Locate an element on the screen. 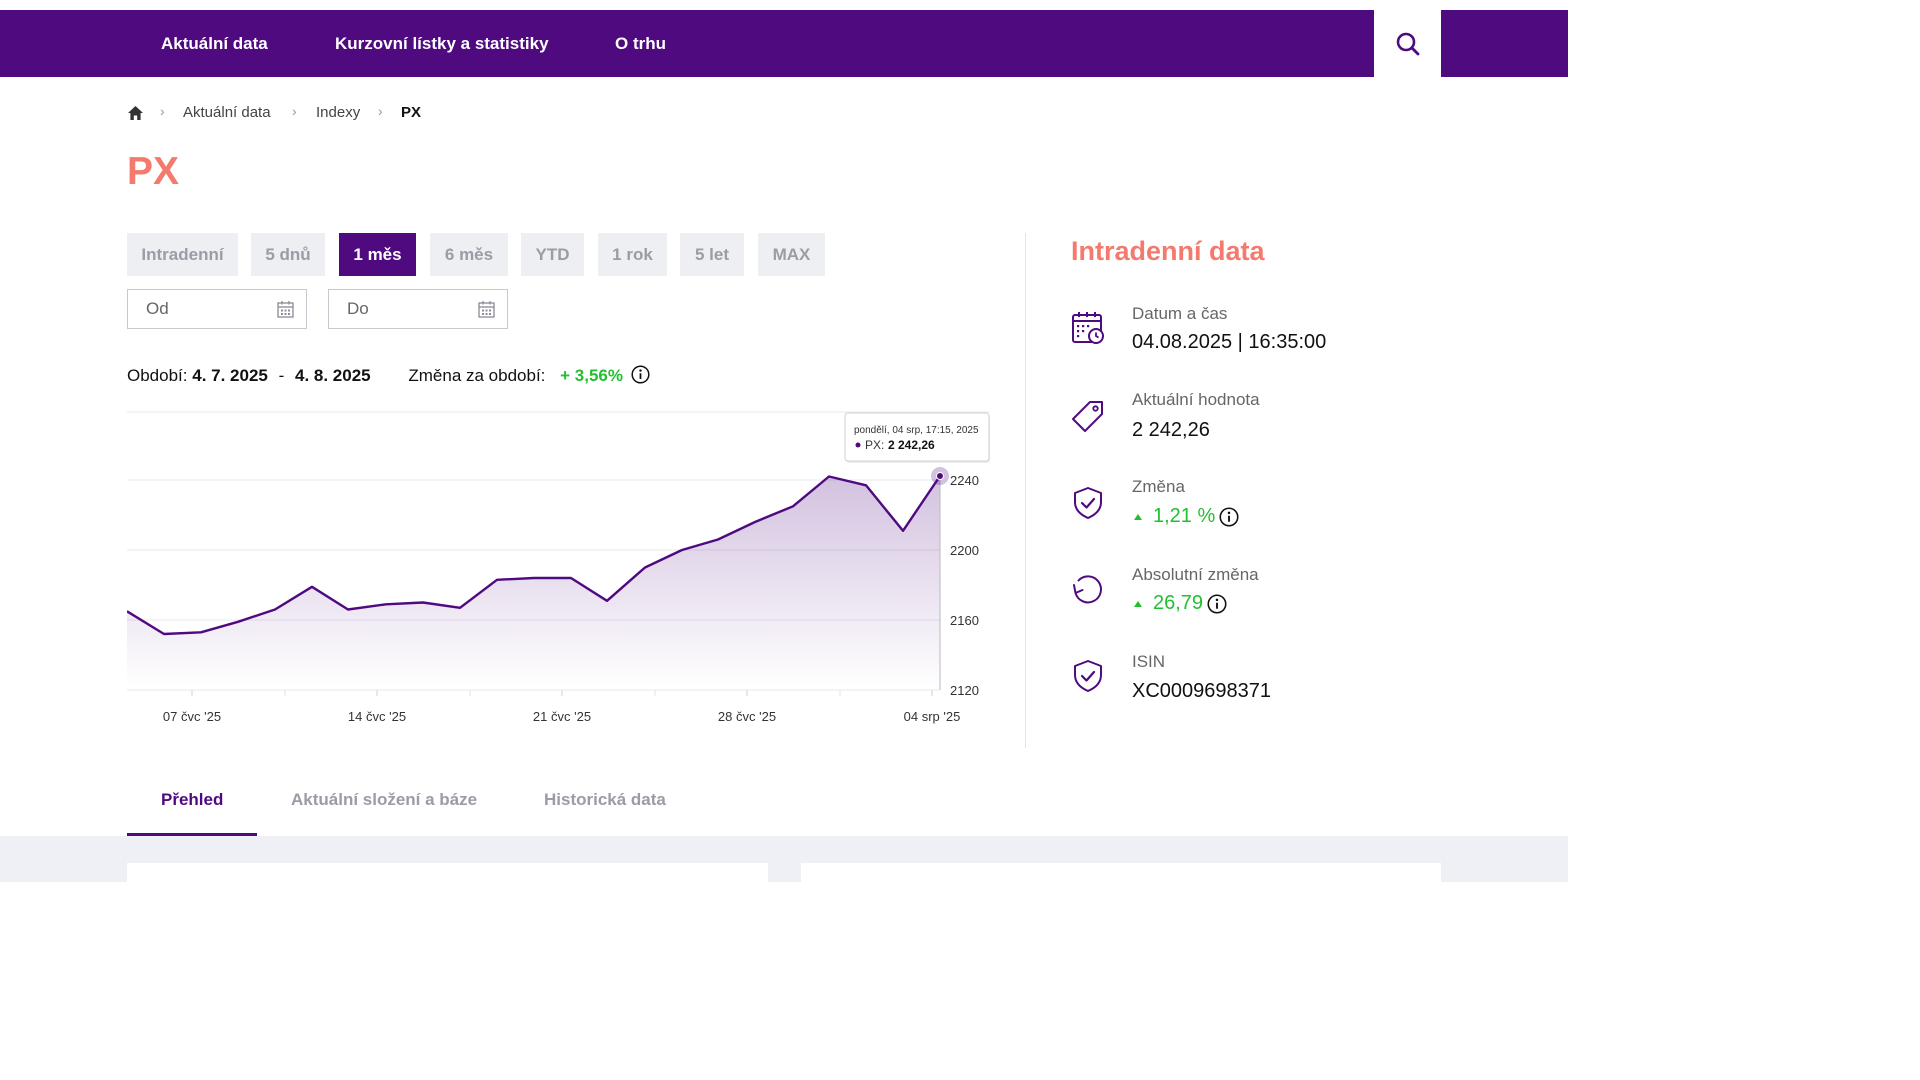  period-button-1-year: 1 rok is located at coordinates (632, 254).